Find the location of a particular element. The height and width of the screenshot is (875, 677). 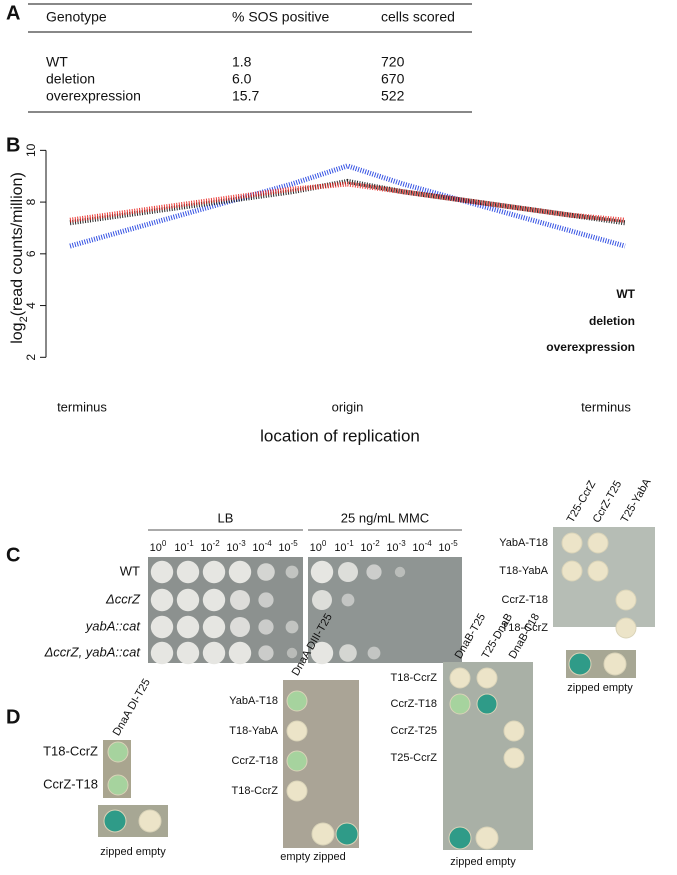

legend-label: overexpression is located at coordinates (590, 347).